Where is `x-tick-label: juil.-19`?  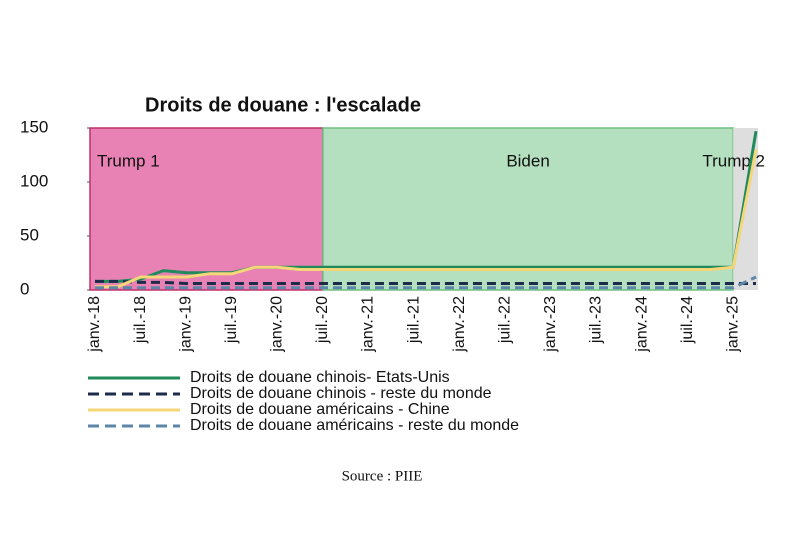
x-tick-label: juil.-19 is located at coordinates (231, 320).